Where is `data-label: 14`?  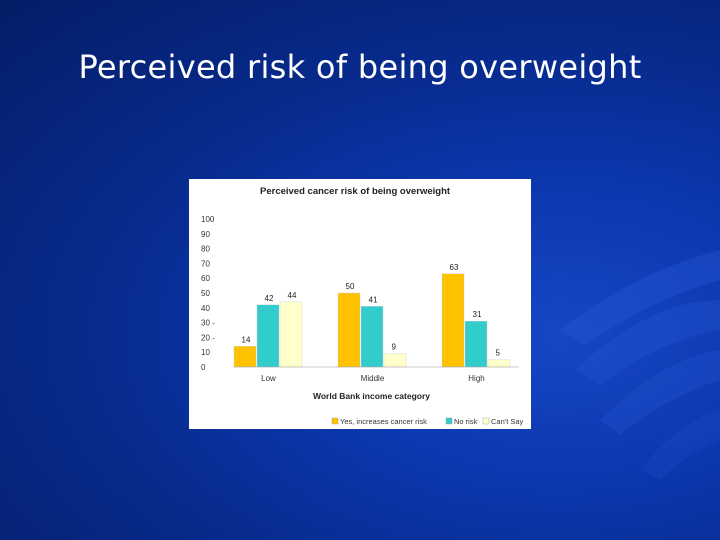 data-label: 14 is located at coordinates (246, 339).